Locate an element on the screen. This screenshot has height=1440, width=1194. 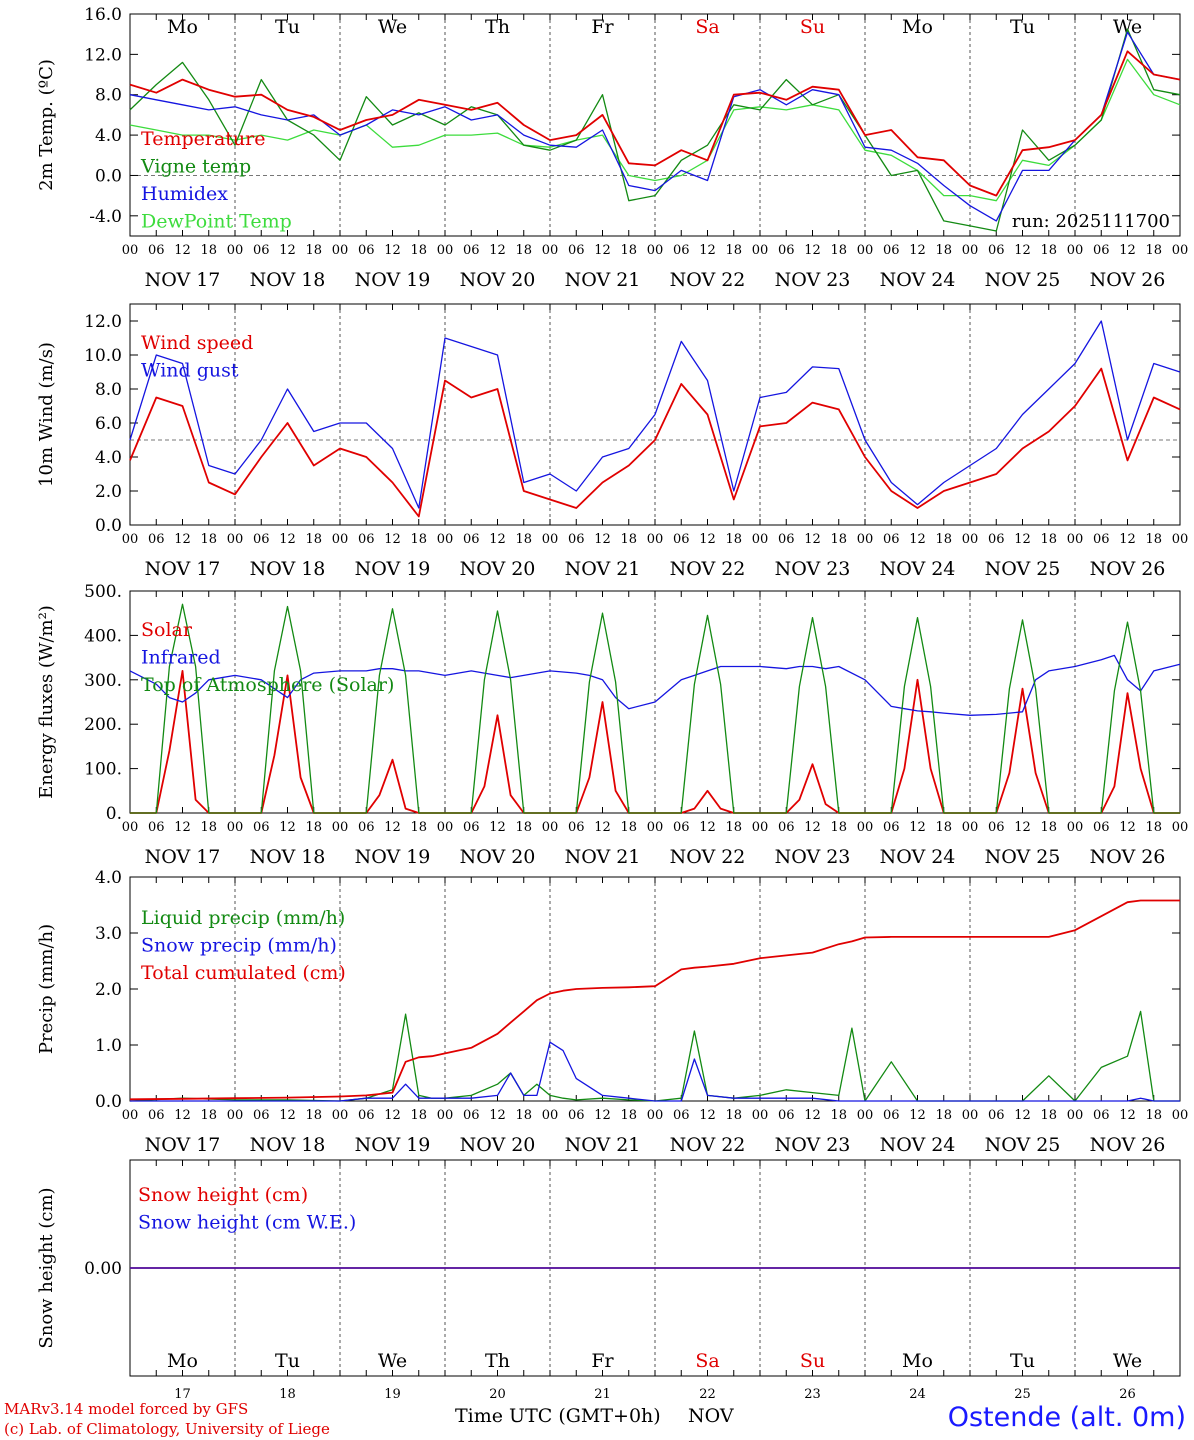
day-number-label: 17 is located at coordinates (182, 1394).